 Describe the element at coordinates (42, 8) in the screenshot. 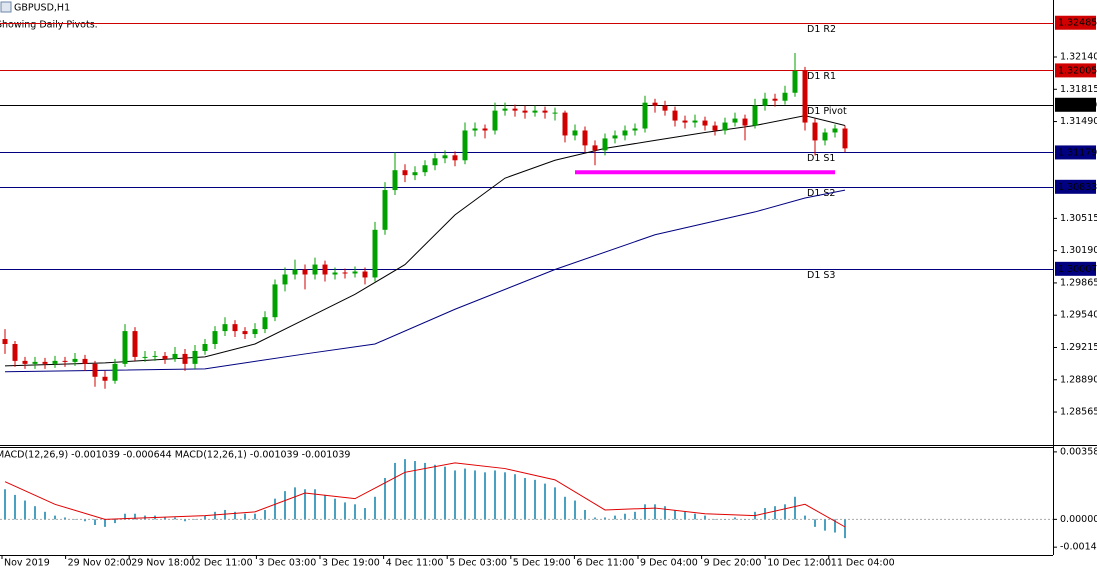

I see `chart-title: GBPUSD,H1` at that location.